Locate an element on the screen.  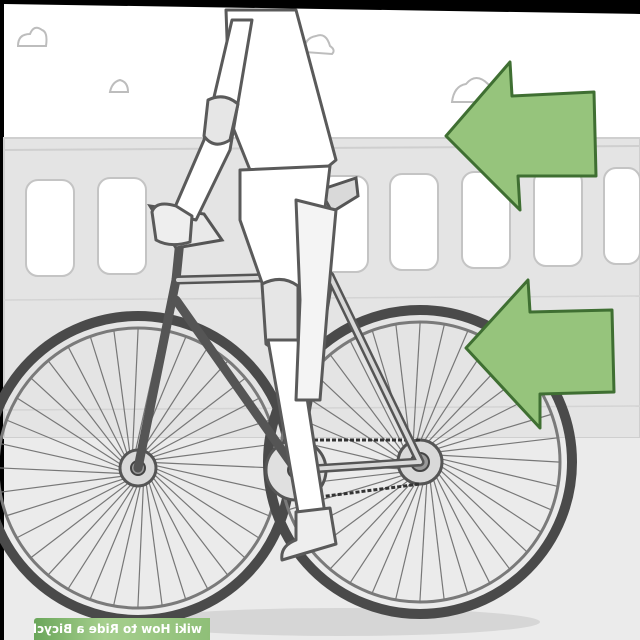
watermark-text: wiki How to Ride a Bicycle is located at coordinates (118, 629).